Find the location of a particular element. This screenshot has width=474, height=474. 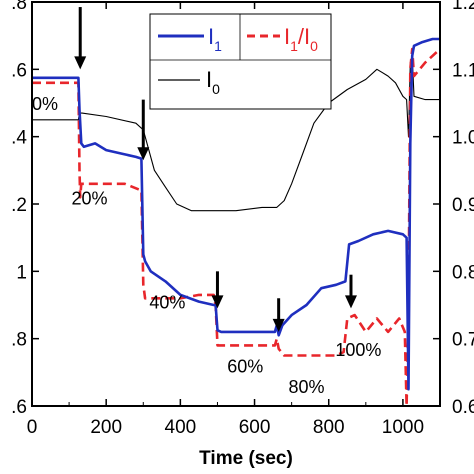

percent-label: 100% is located at coordinates (358, 350).